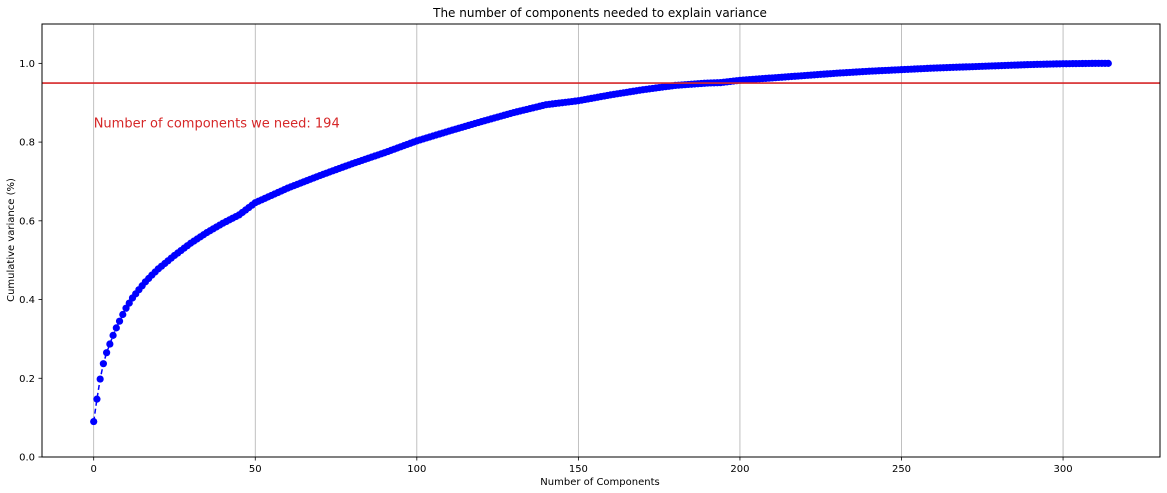  Describe the element at coordinates (94, 469) in the screenshot. I see `x-tick-label: 0` at that location.